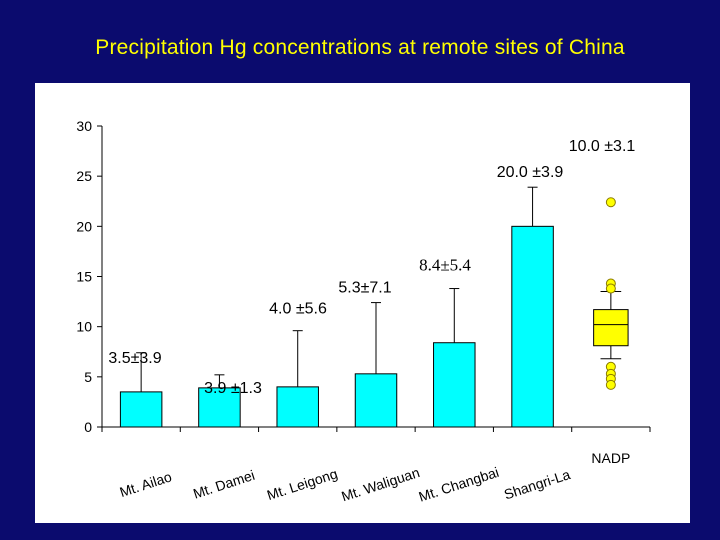 This screenshot has height=540, width=720. What do you see at coordinates (364, 288) in the screenshot?
I see `bar-annotation: 5.3±7.1` at bounding box center [364, 288].